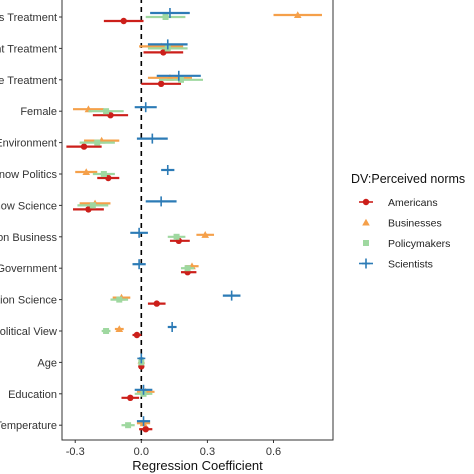 The height and width of the screenshot is (474, 474). What do you see at coordinates (173, 449) in the screenshot?
I see `x-axis-ticks: -0.3 0.0 0.3 0.6` at bounding box center [173, 449].